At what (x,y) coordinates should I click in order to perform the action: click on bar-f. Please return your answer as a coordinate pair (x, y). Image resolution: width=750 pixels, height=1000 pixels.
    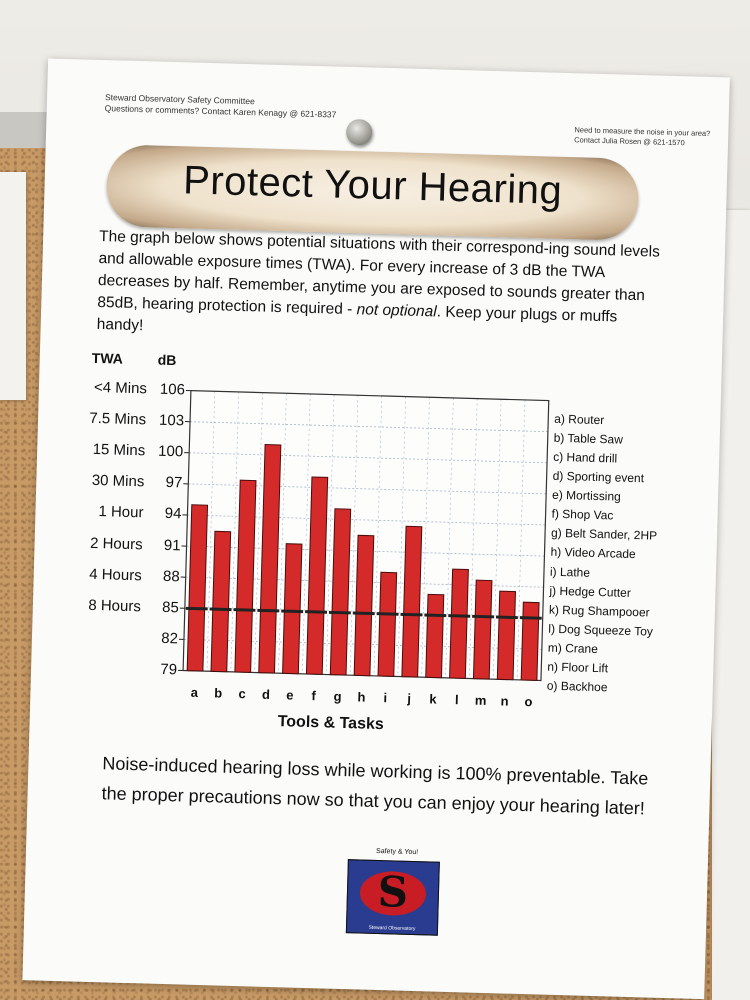
    Looking at the image, I should click on (317, 575).